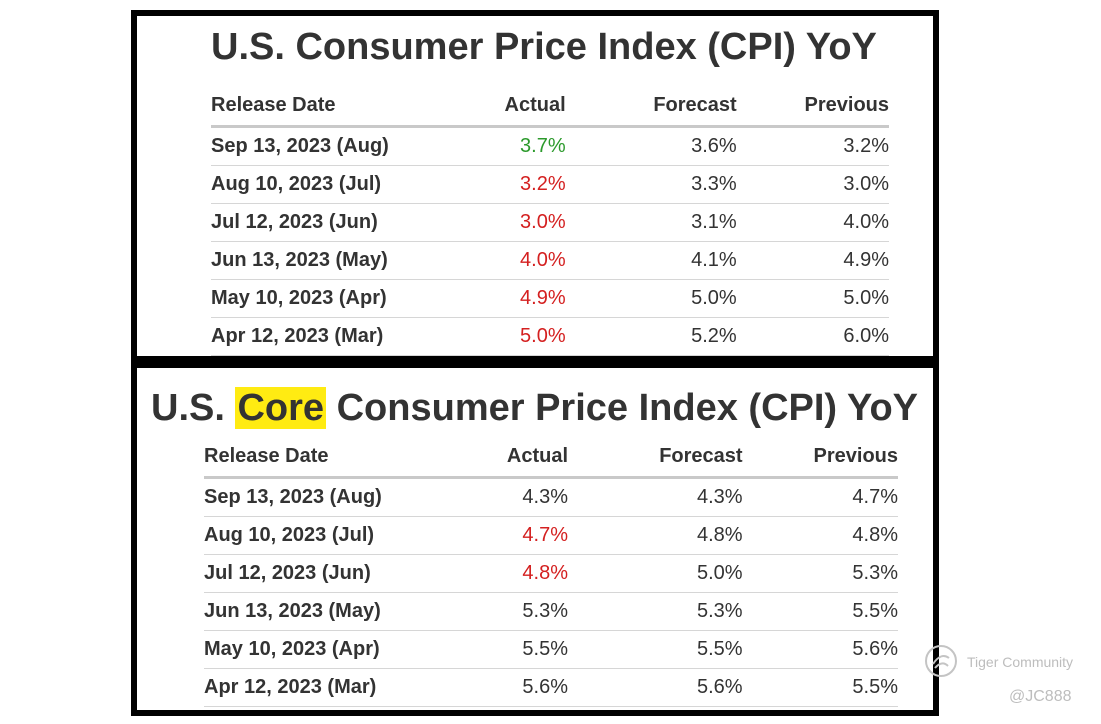  Describe the element at coordinates (812, 260) in the screenshot. I see `previous-cell: 4.9%` at that location.